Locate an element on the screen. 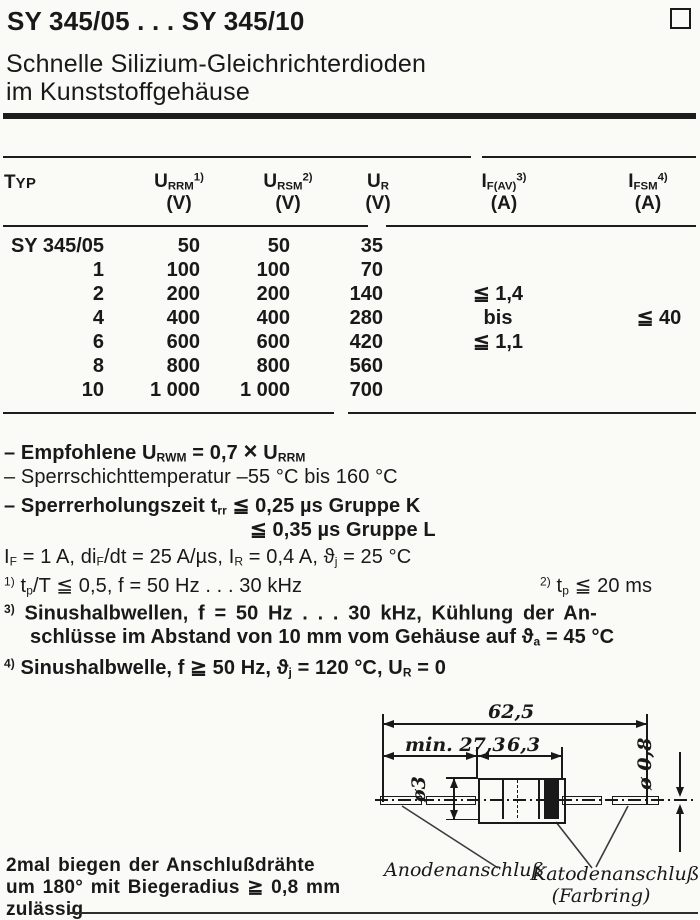  table-cell: 420 is located at coordinates (366, 342).